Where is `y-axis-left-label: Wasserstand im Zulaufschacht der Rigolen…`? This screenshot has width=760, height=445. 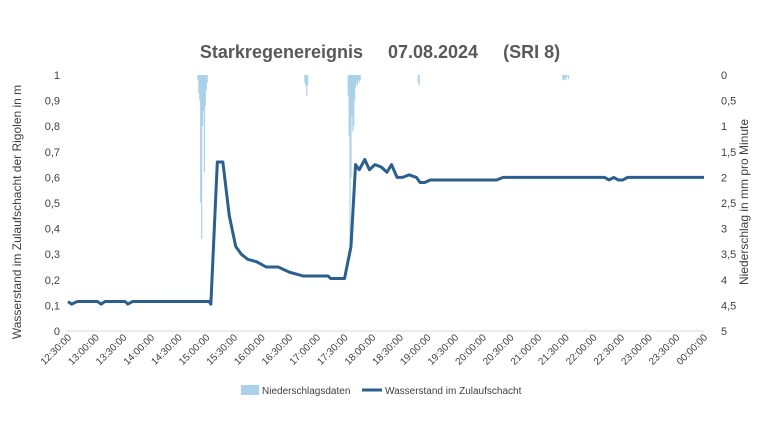
y-axis-left-label: Wasserstand im Zulaufschacht der Rigolen… is located at coordinates (17, 212).